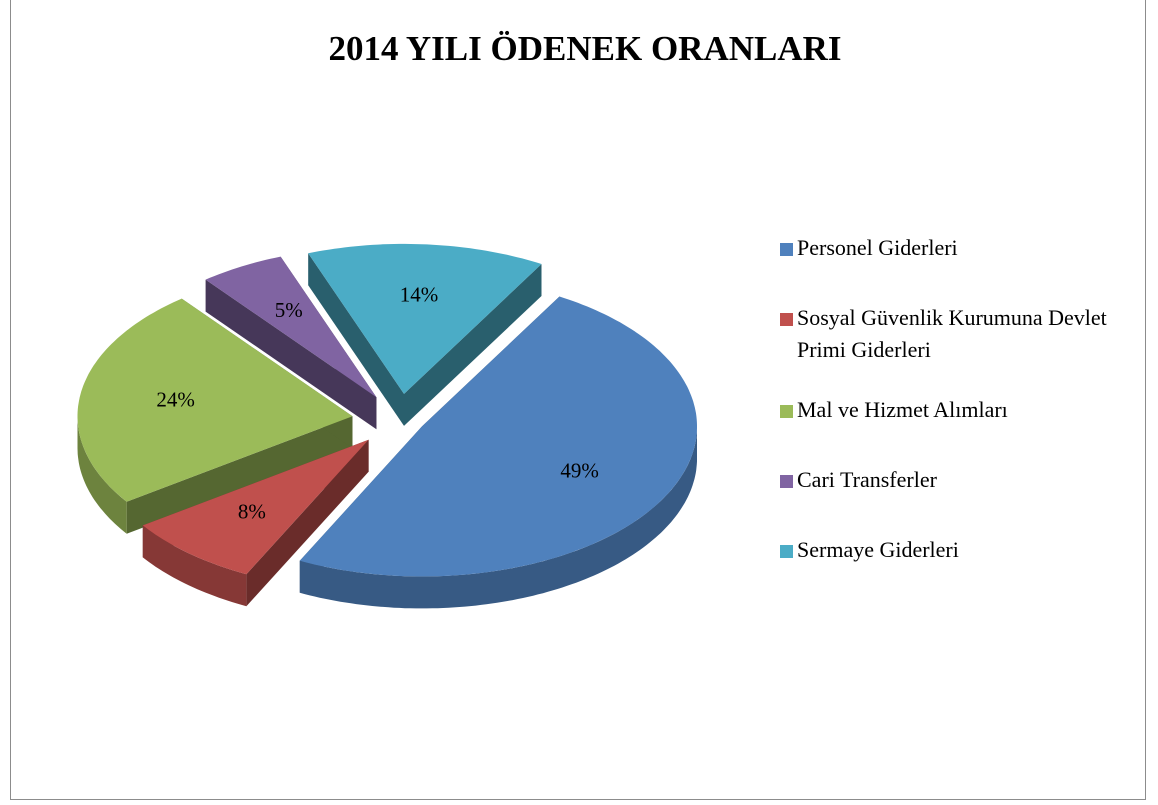  What do you see at coordinates (175, 400) in the screenshot?
I see `data-label: 24%` at bounding box center [175, 400].